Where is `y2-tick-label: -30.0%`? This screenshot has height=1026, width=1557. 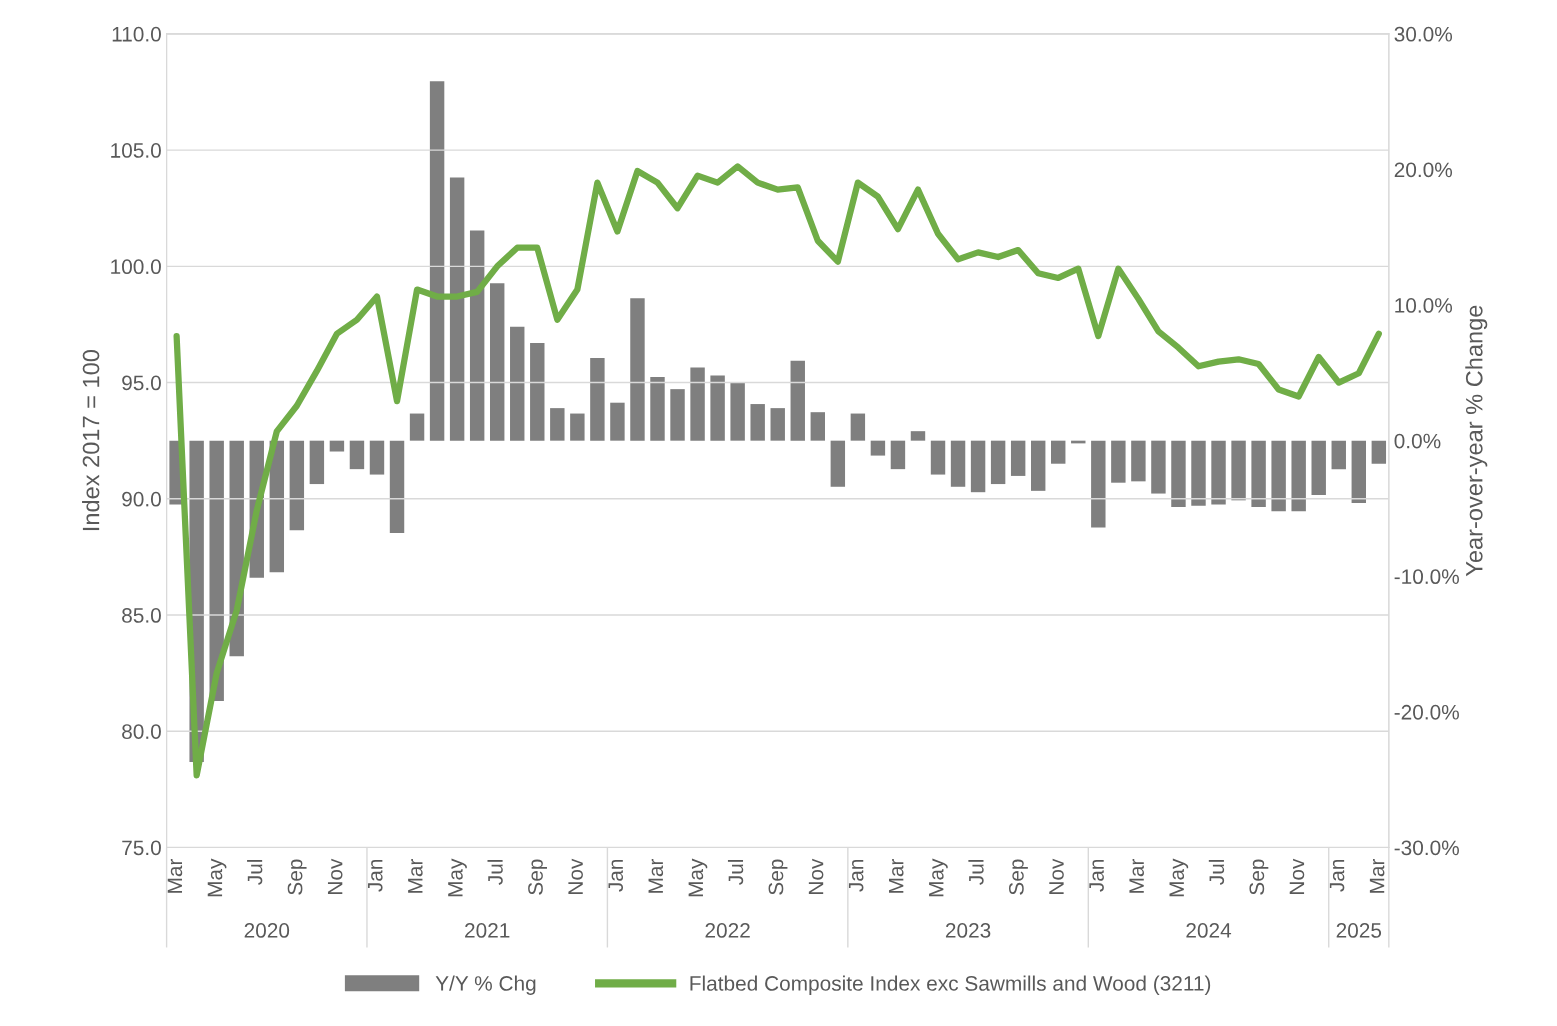
y2-tick-label: -30.0% is located at coordinates (1426, 848).